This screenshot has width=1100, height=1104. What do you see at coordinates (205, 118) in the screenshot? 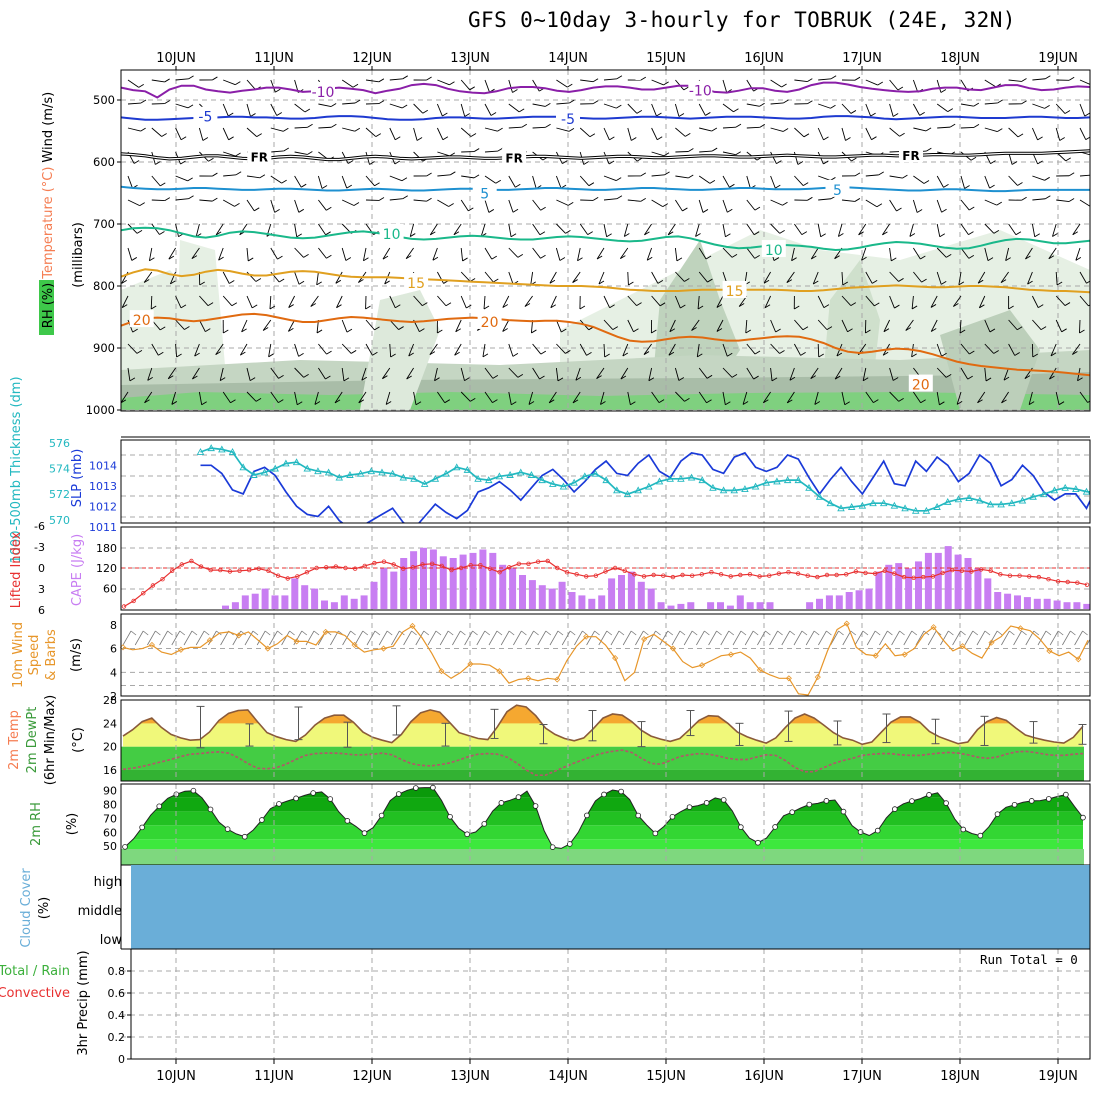
I see `contour-label: -5` at bounding box center [205, 118].